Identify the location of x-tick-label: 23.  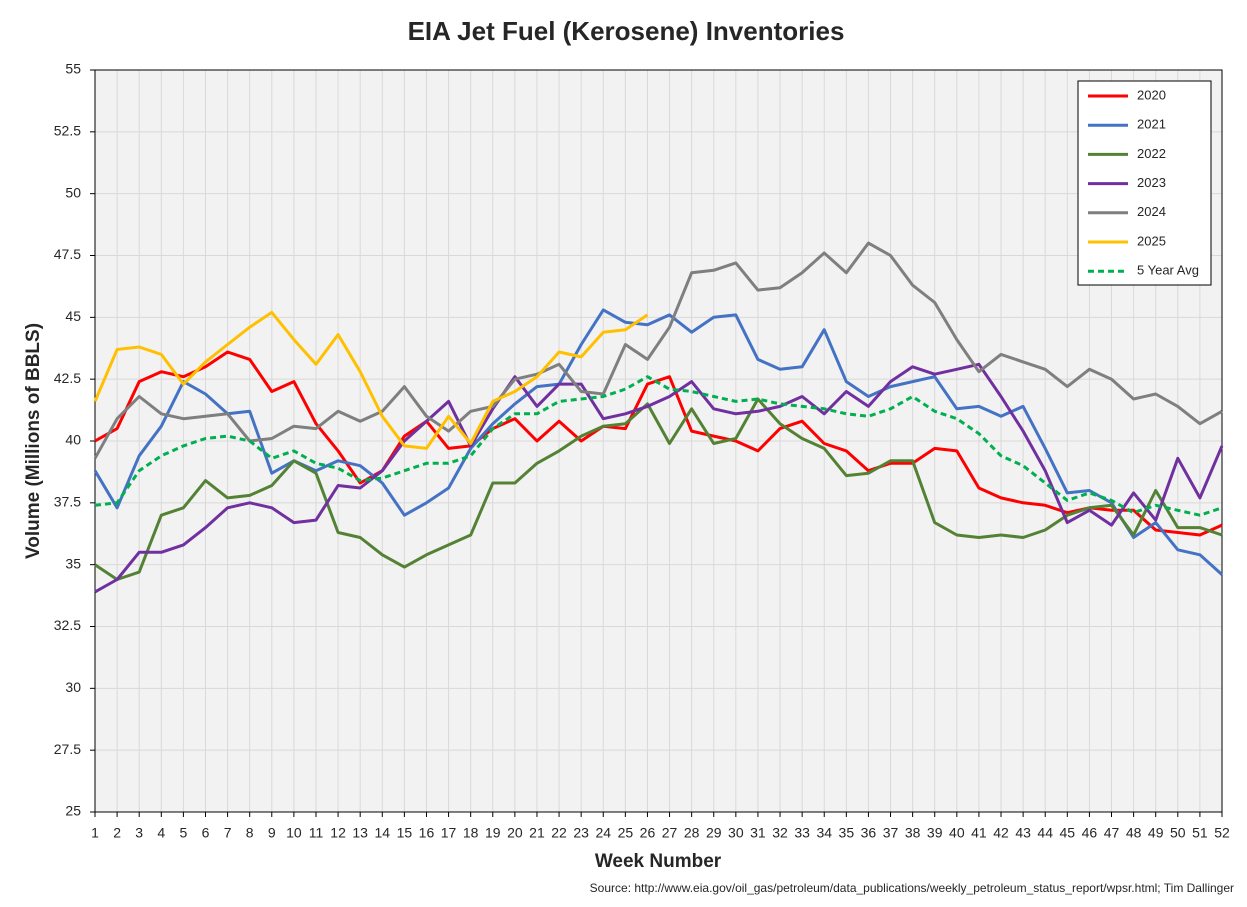
(581, 833).